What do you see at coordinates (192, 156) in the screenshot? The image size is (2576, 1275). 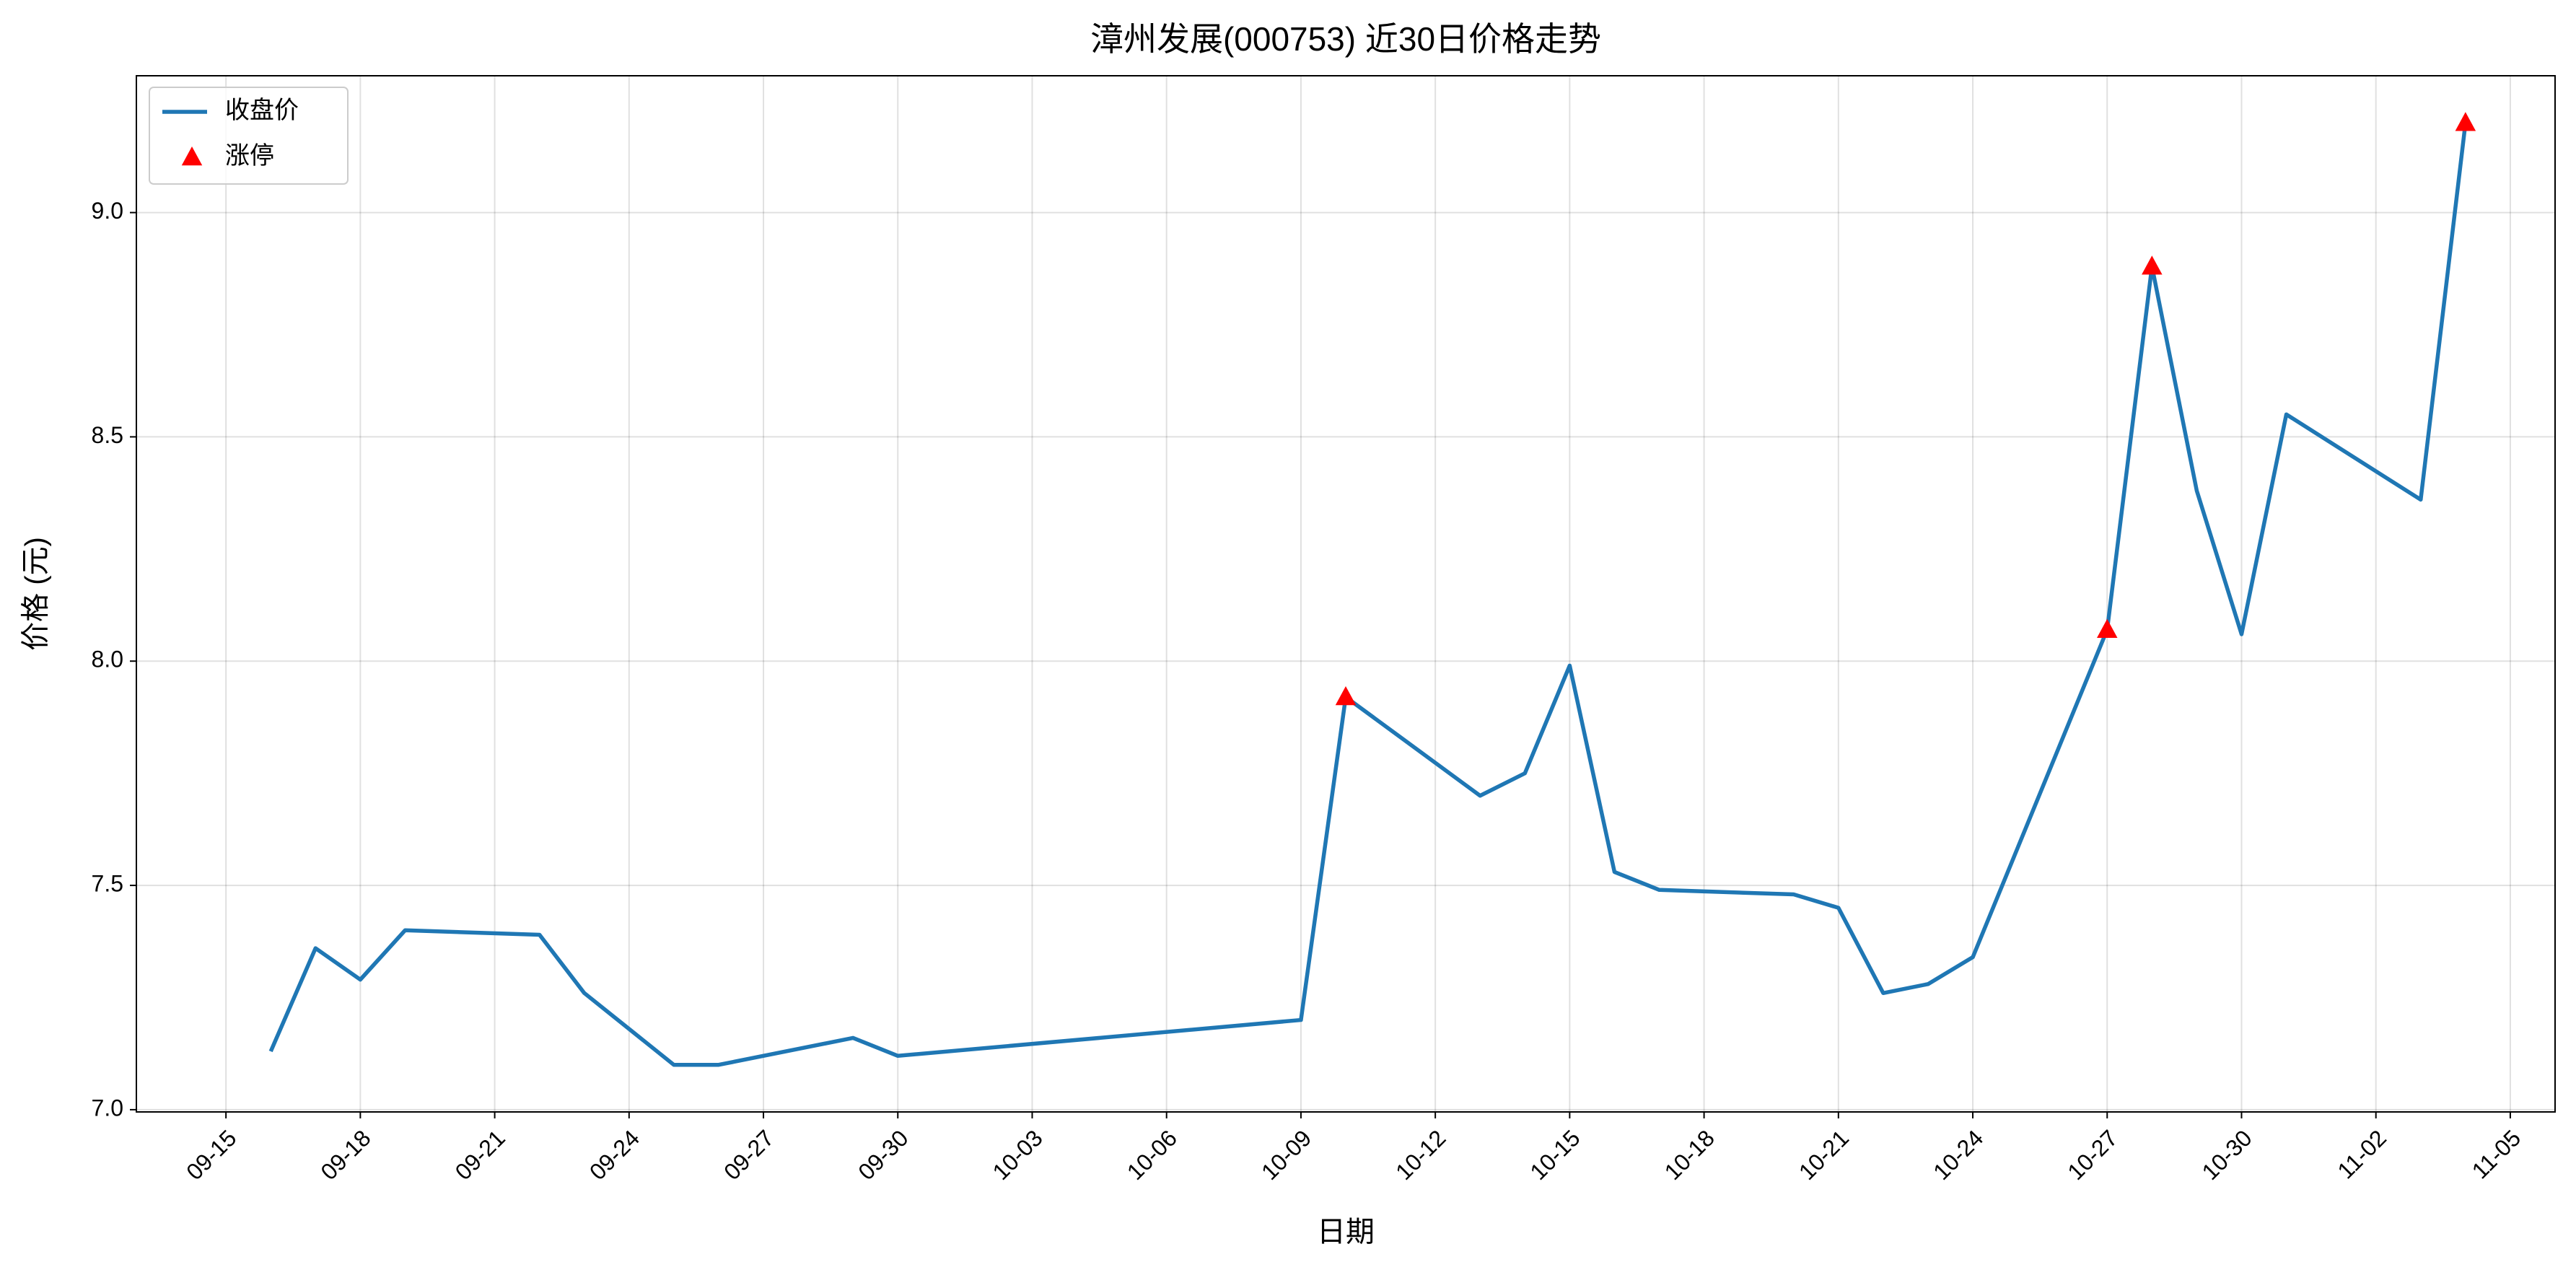 I see `legend-swatch` at bounding box center [192, 156].